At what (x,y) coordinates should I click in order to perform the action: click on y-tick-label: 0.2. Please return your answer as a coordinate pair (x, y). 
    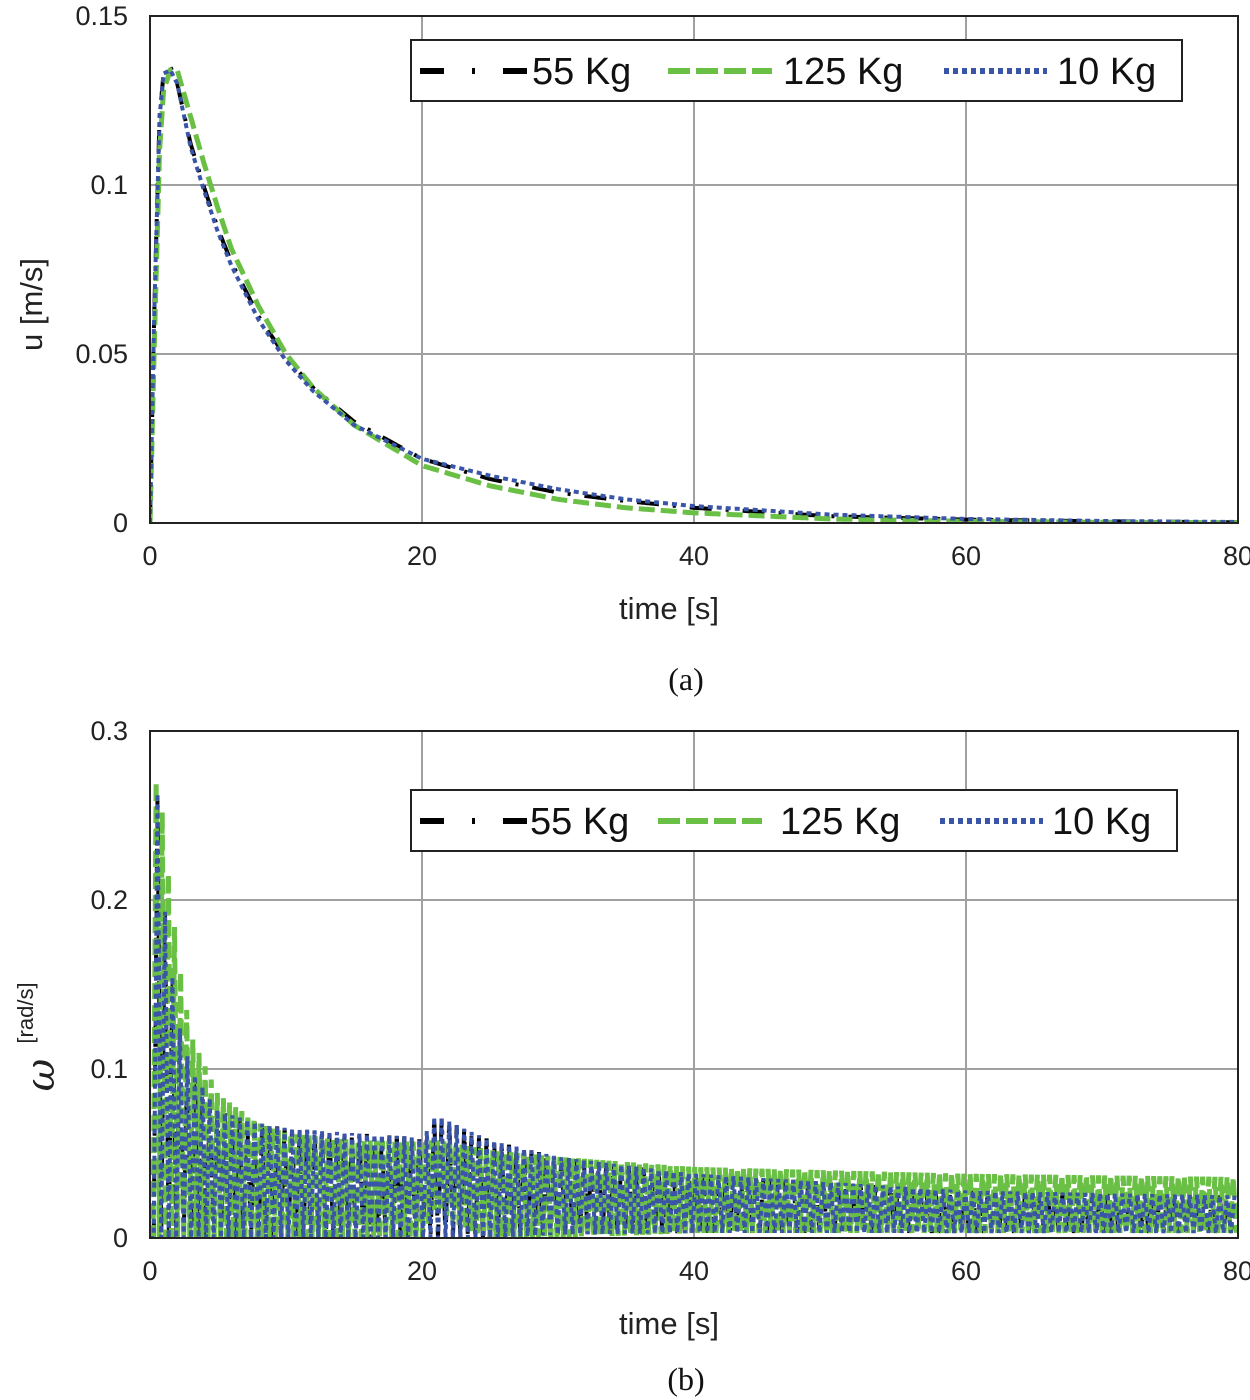
    Looking at the image, I should click on (109, 900).